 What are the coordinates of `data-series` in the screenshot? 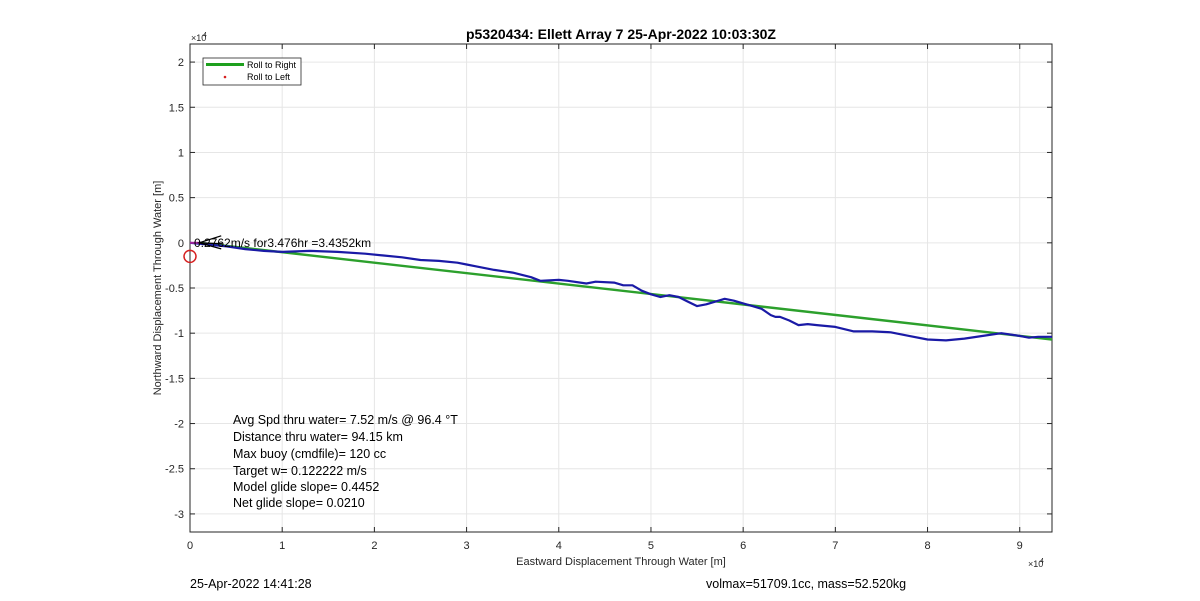 It's located at (621, 291).